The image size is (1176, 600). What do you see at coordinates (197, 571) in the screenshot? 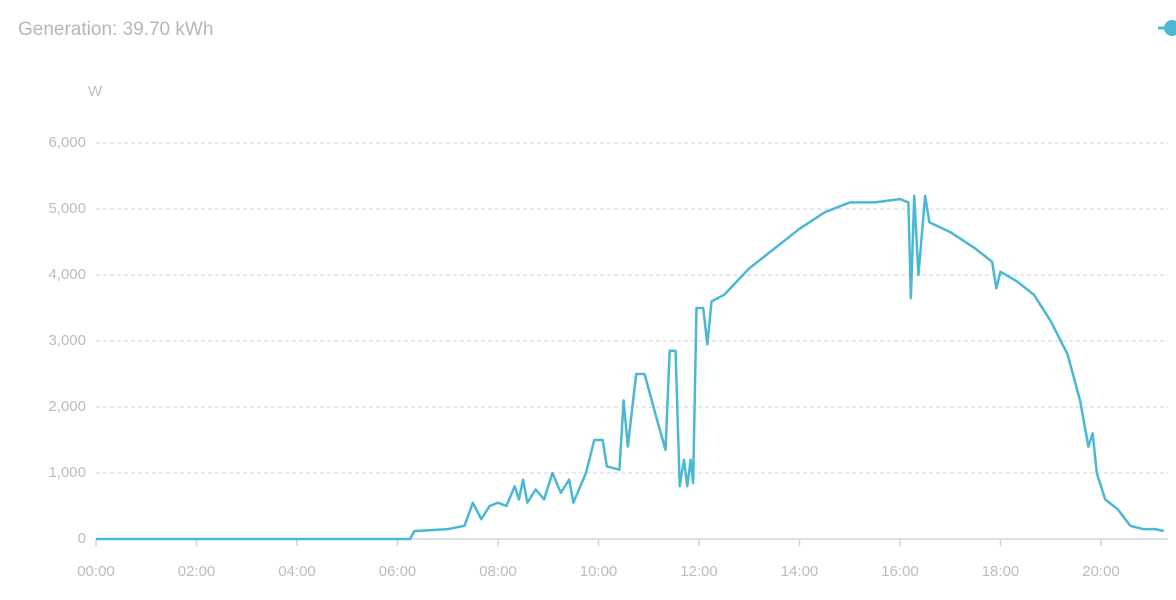
I see `x-tick-label: 02:00` at bounding box center [197, 571].